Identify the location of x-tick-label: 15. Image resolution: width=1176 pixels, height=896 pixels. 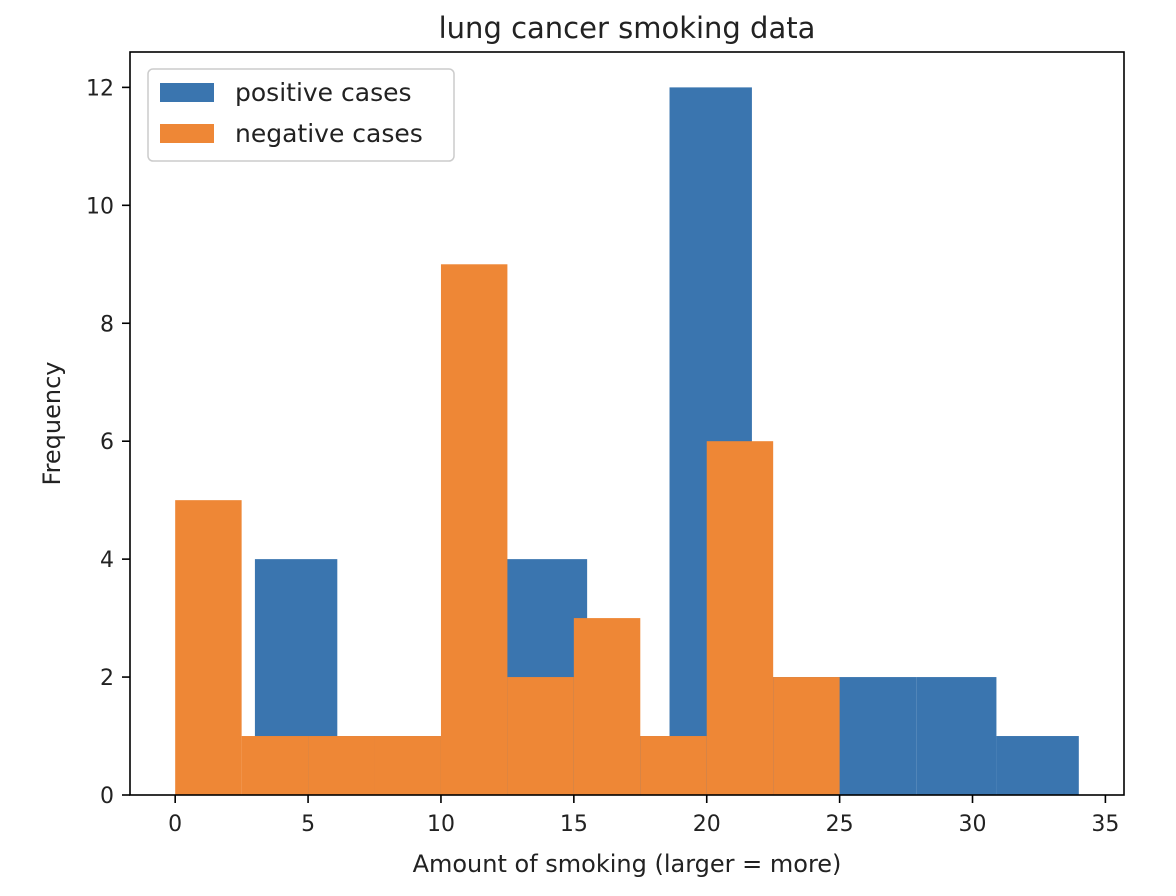
(574, 824).